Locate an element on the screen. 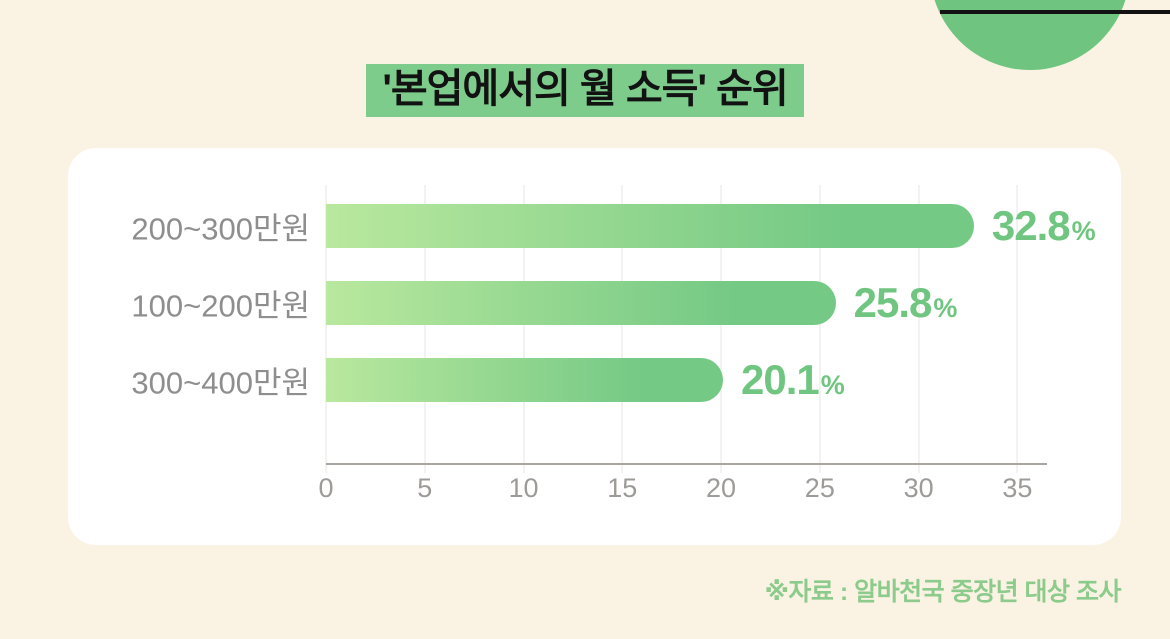 The width and height of the screenshot is (1170, 639). value-label: 25.8% is located at coordinates (905, 303).